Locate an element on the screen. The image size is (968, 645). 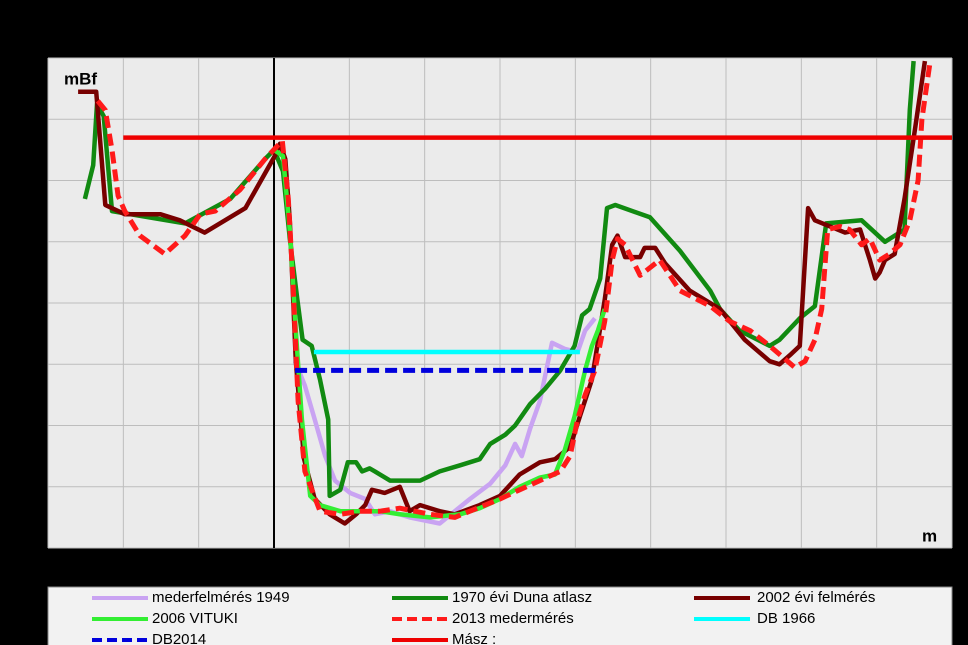
legend-label: DB2014 is located at coordinates (179, 638).